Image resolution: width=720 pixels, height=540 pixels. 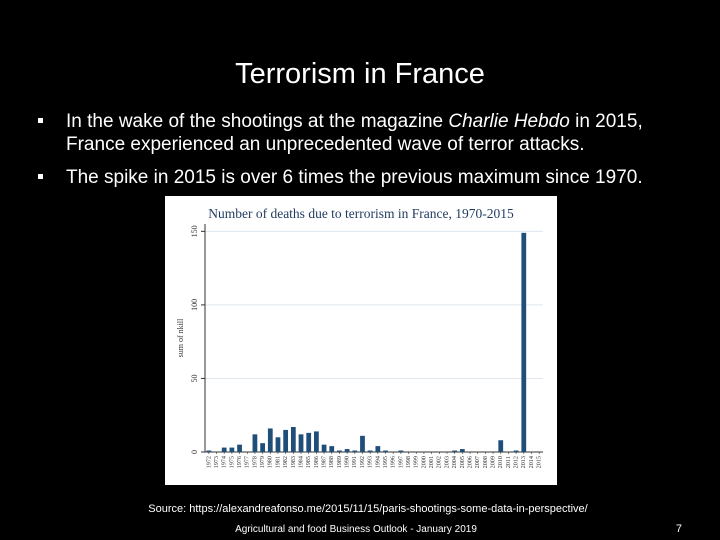 I want to click on bar-1979, so click(x=262, y=447).